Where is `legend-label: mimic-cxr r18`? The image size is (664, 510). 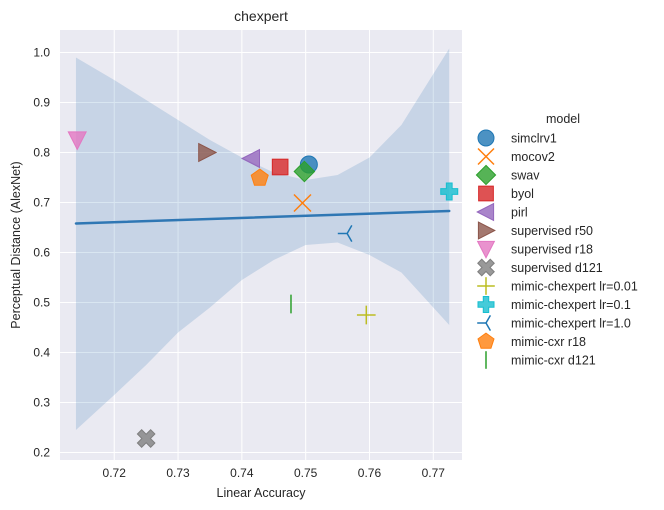 legend-label: mimic-cxr r18 is located at coordinates (548, 342).